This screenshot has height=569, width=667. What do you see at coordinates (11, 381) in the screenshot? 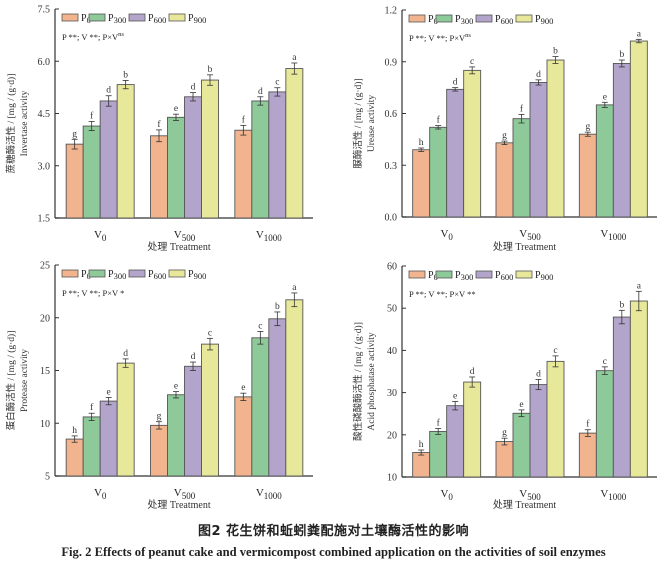
I see `y-axis-label-chinese: 蛋白酶活性 / [mg / (g·d)]` at bounding box center [11, 381].